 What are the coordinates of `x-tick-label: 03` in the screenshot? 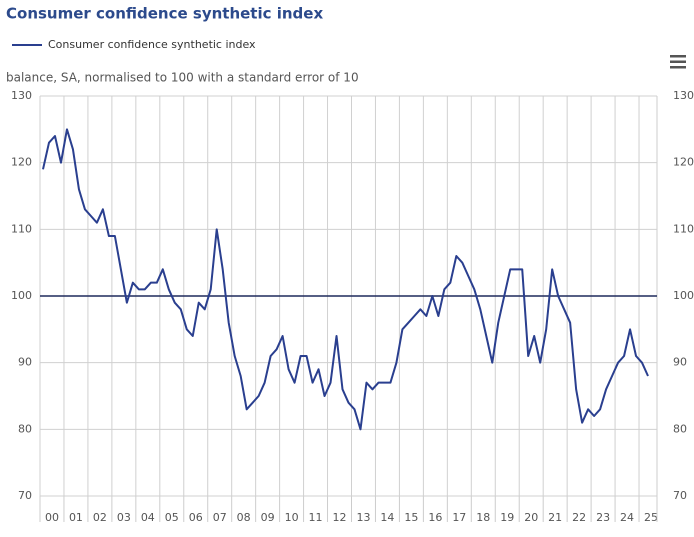 It's located at (124, 517).